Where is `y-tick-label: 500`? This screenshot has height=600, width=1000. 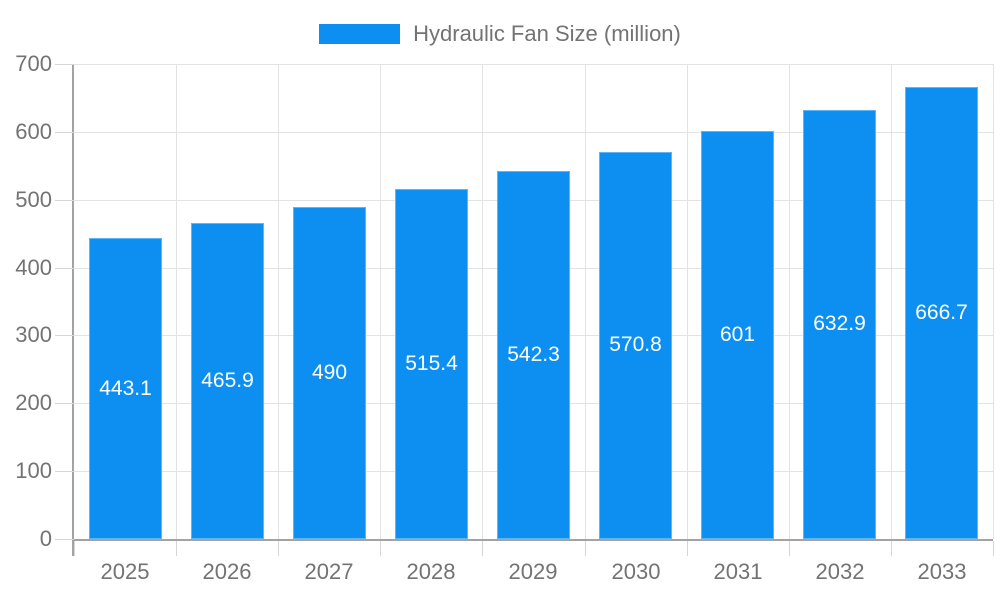 y-tick-label: 500 is located at coordinates (33, 199).